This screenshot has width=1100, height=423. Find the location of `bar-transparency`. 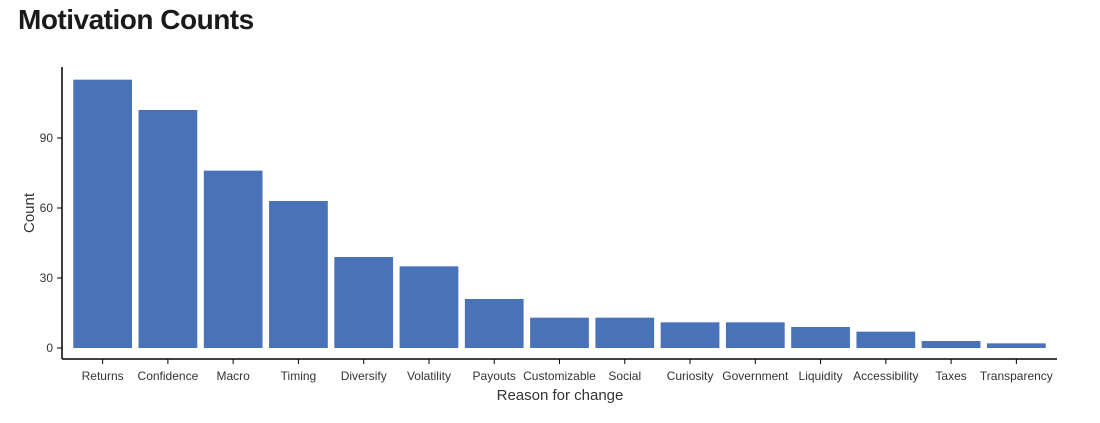

bar-transparency is located at coordinates (1016, 345).